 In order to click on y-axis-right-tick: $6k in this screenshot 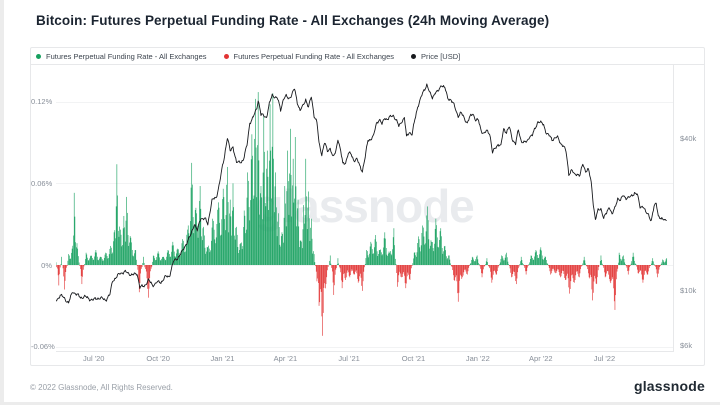, I will do `click(686, 346)`.